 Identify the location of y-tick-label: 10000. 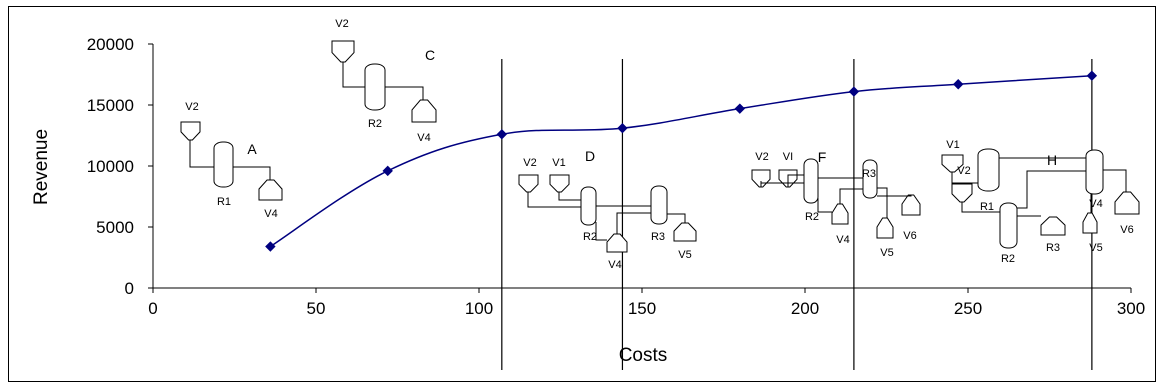
(110, 166).